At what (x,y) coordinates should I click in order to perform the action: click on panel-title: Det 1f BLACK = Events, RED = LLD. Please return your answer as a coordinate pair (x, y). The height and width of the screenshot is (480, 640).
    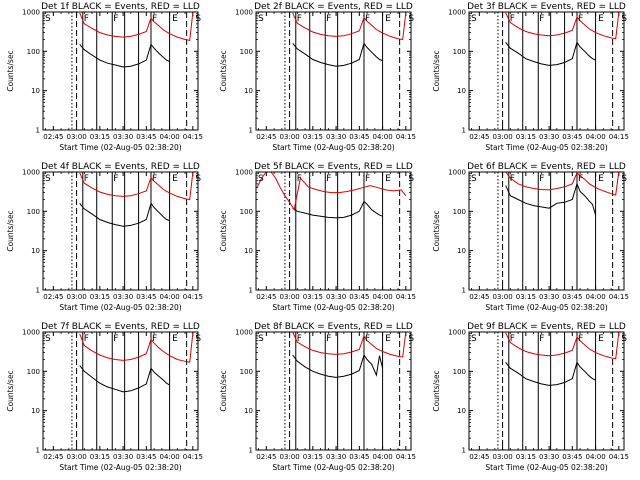
    Looking at the image, I should click on (120, 7).